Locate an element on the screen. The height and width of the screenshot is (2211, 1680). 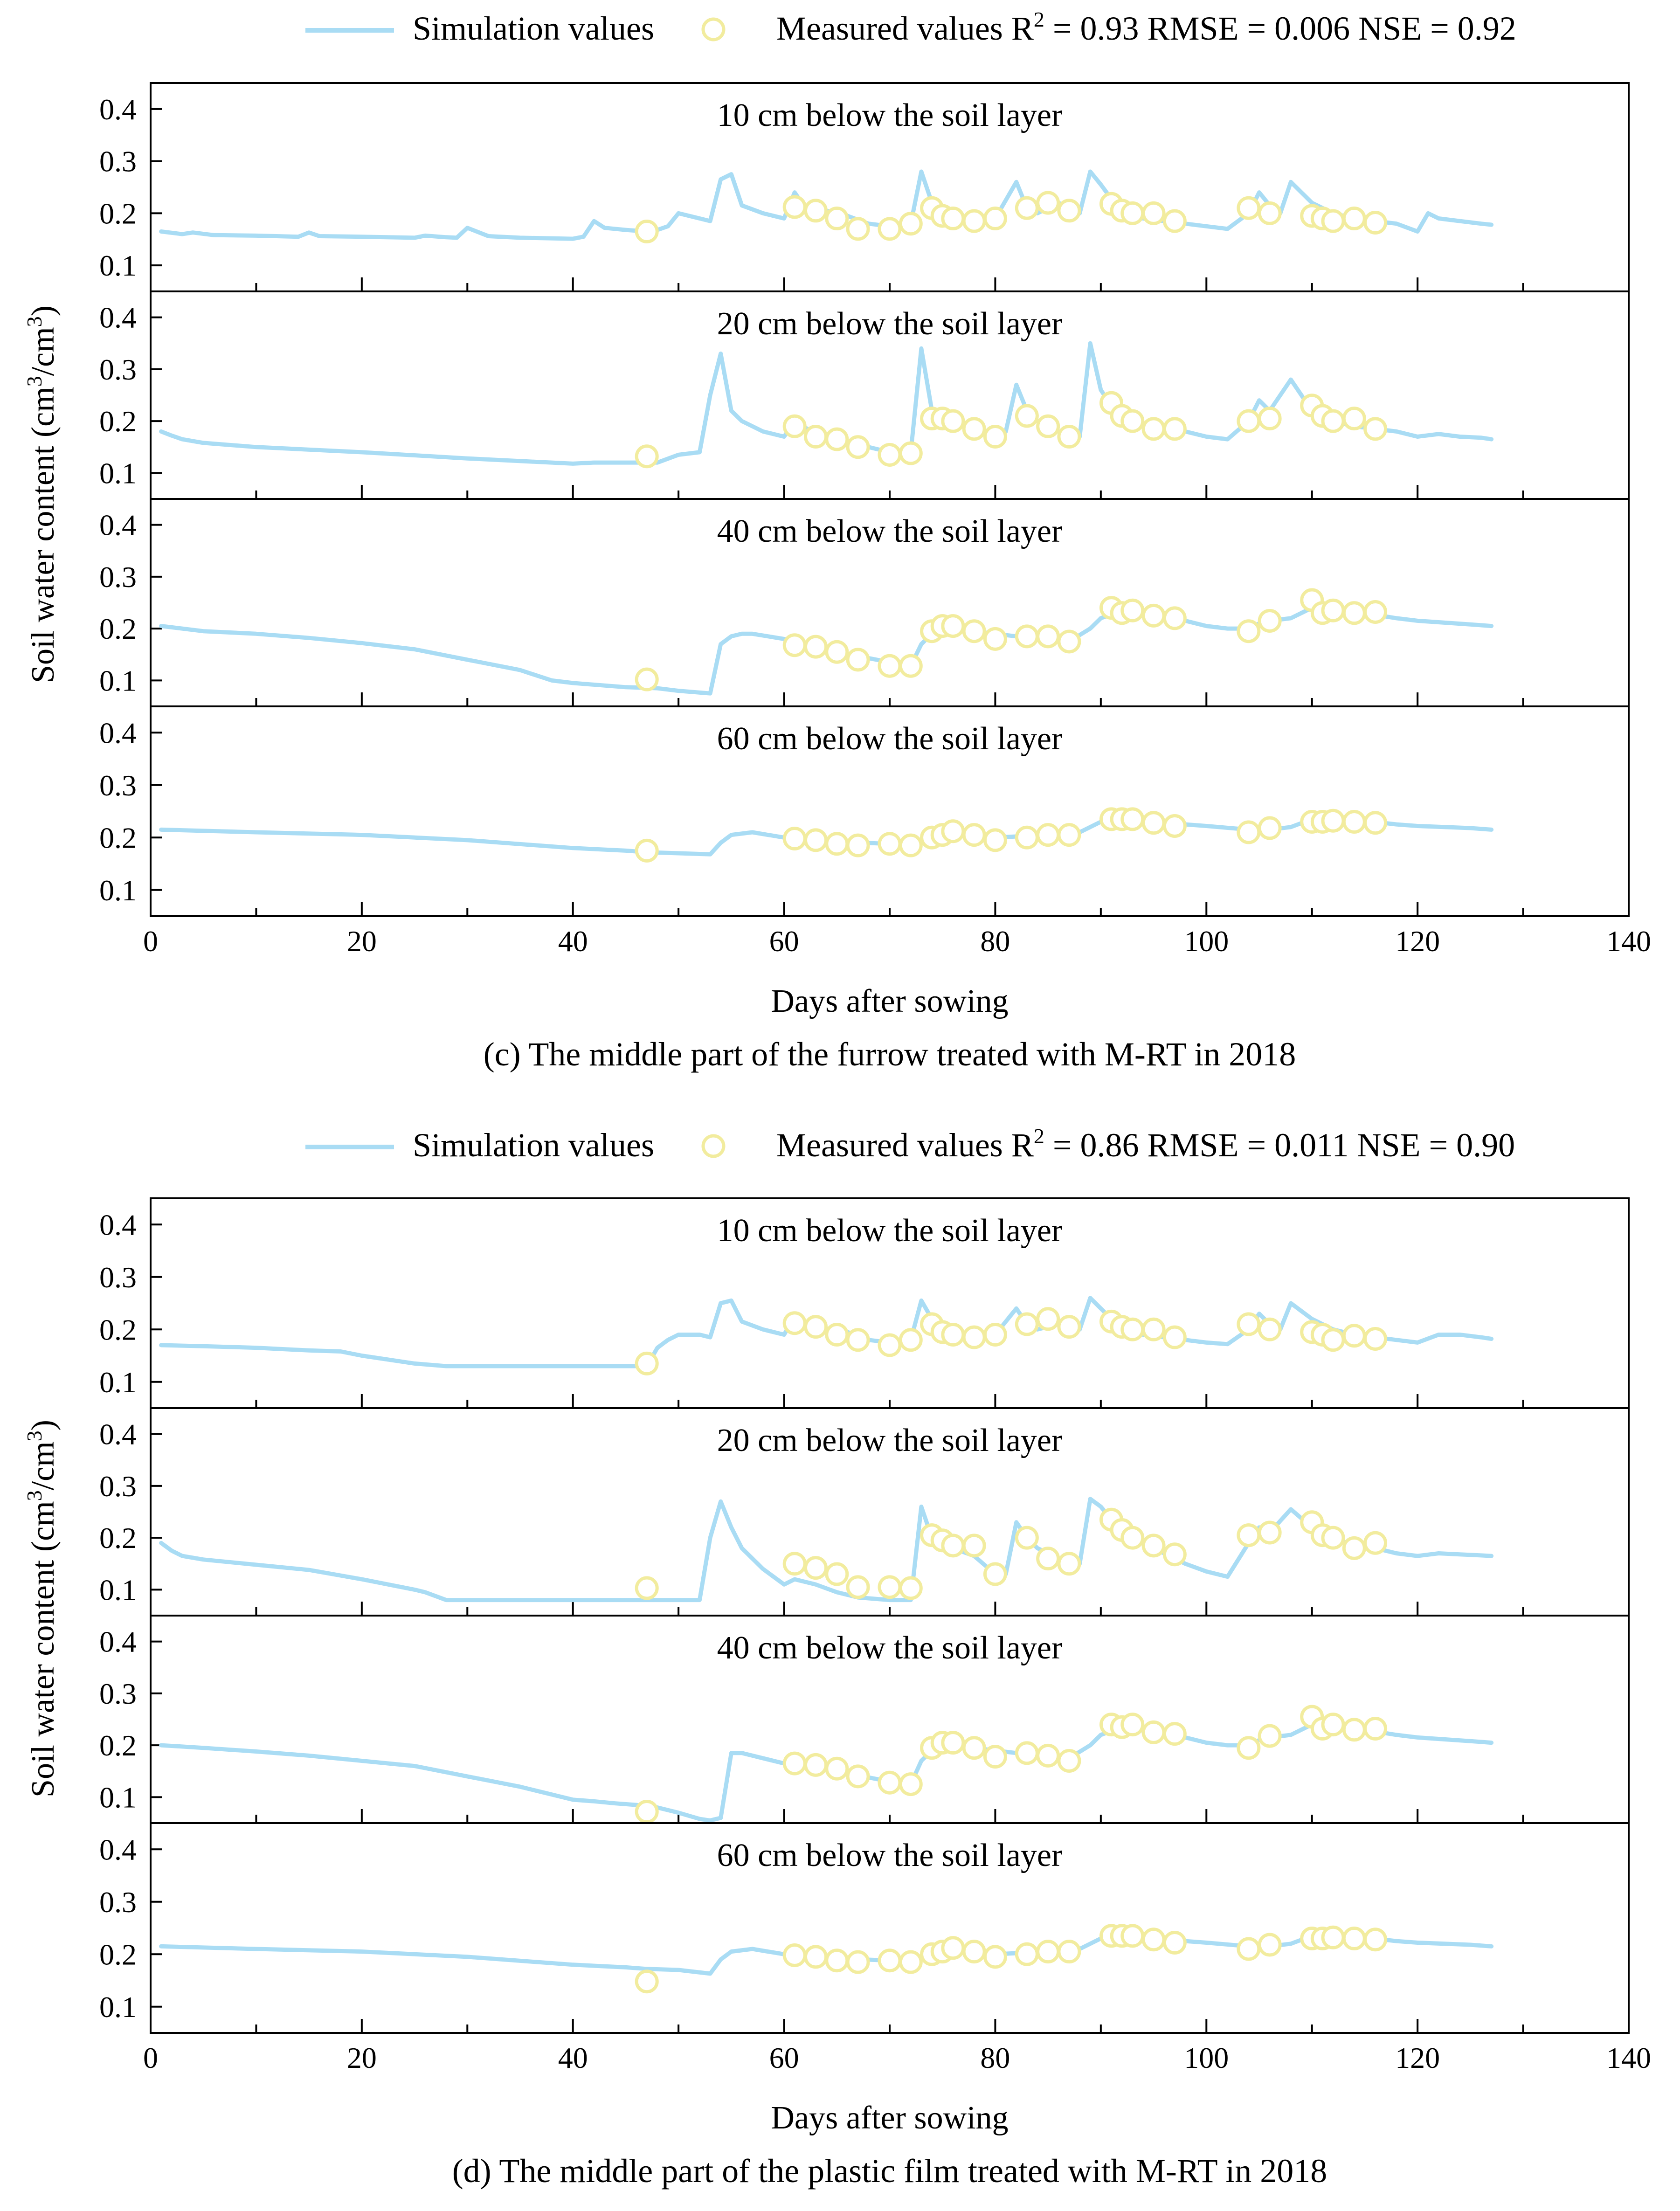
panel-20cm: 0.1 0.2 0.3 0.4 20 cm below the soil layer is located at coordinates (864, 1512).